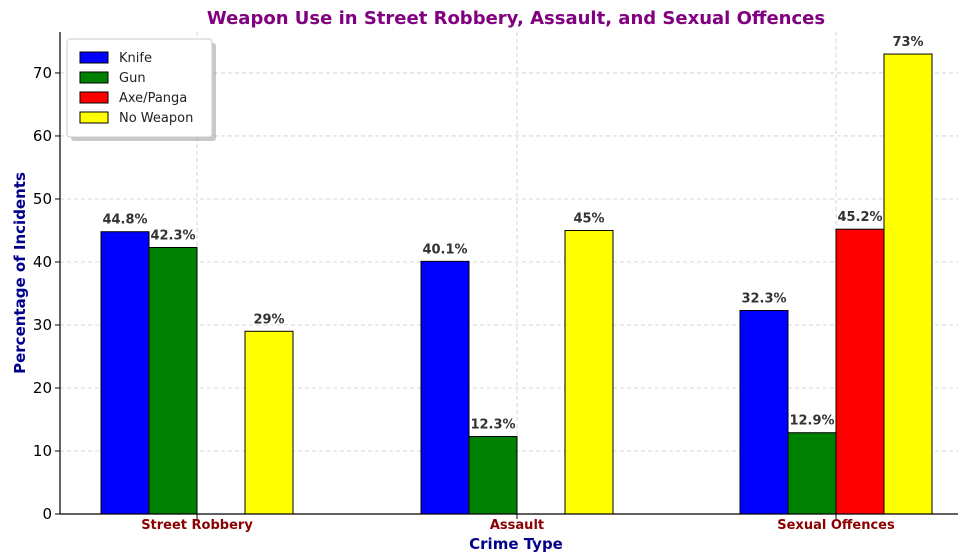 The height and width of the screenshot is (553, 961). Describe the element at coordinates (42, 262) in the screenshot. I see `y-tick-label: 40` at that location.